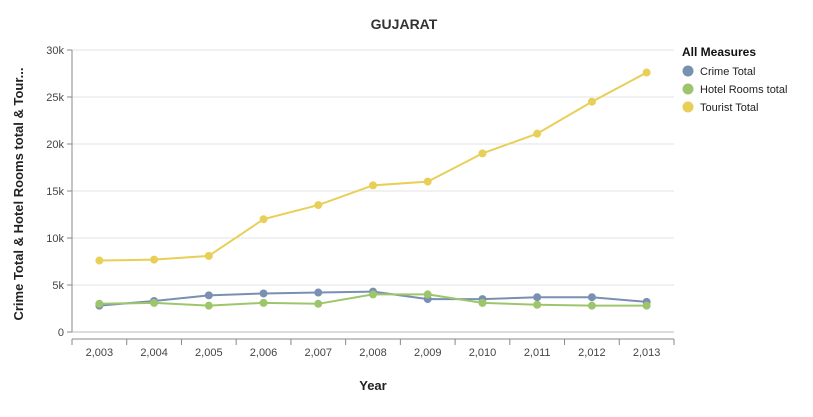 This screenshot has width=813, height=417. What do you see at coordinates (688, 71) in the screenshot?
I see `legend-swatch-crime-total` at bounding box center [688, 71].